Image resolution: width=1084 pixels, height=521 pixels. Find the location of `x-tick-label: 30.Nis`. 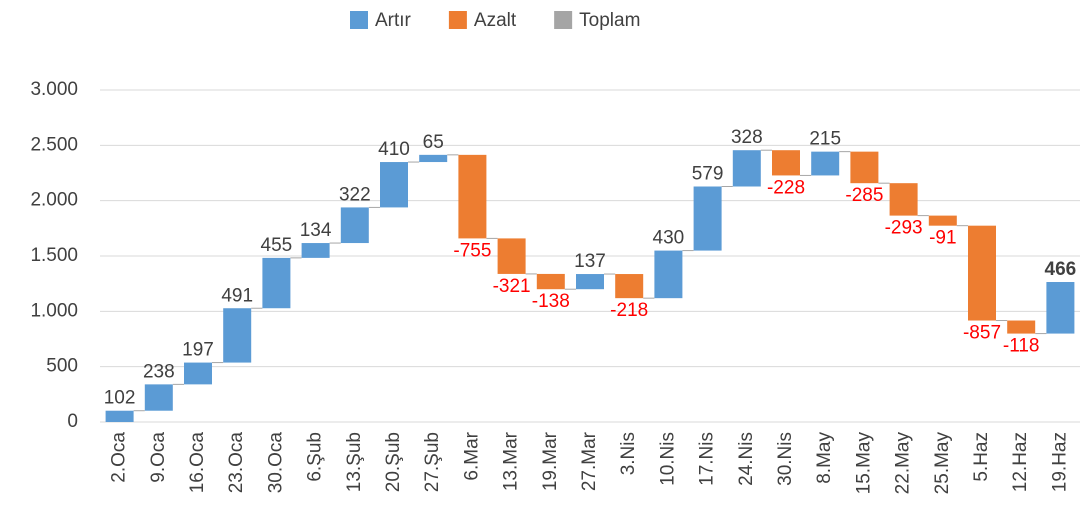

x-tick-label: 30.Nis is located at coordinates (785, 459).